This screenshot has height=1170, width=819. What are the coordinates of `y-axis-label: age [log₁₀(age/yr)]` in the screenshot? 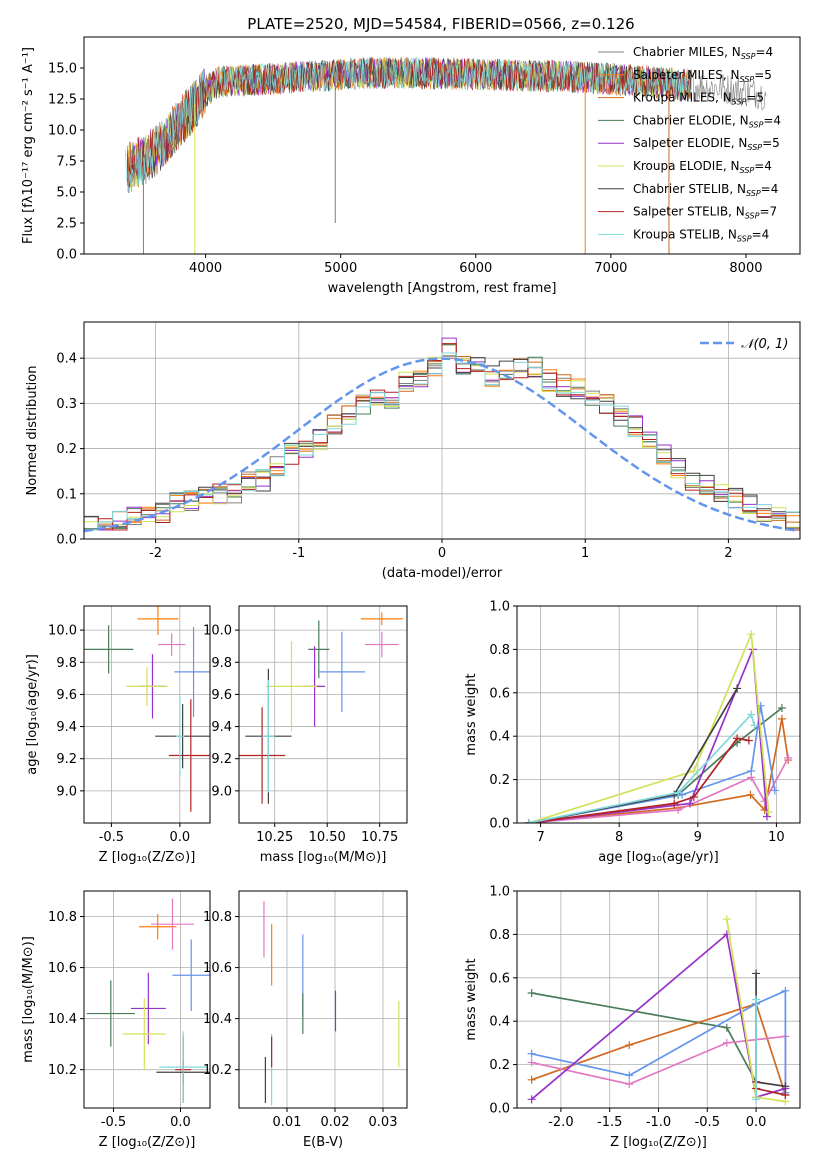 It's located at (32, 714).